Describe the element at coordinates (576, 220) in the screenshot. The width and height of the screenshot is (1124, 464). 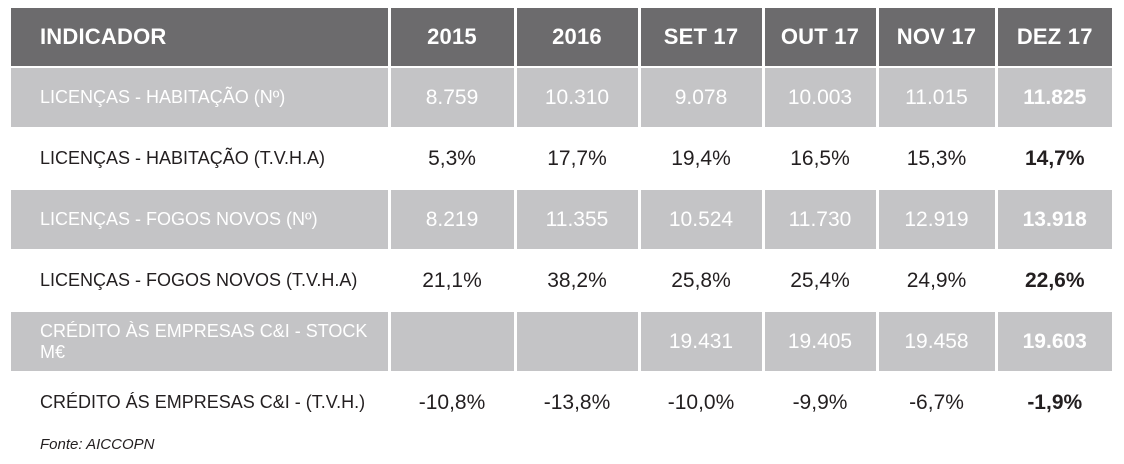
I see `cell-2016: 11.355` at that location.